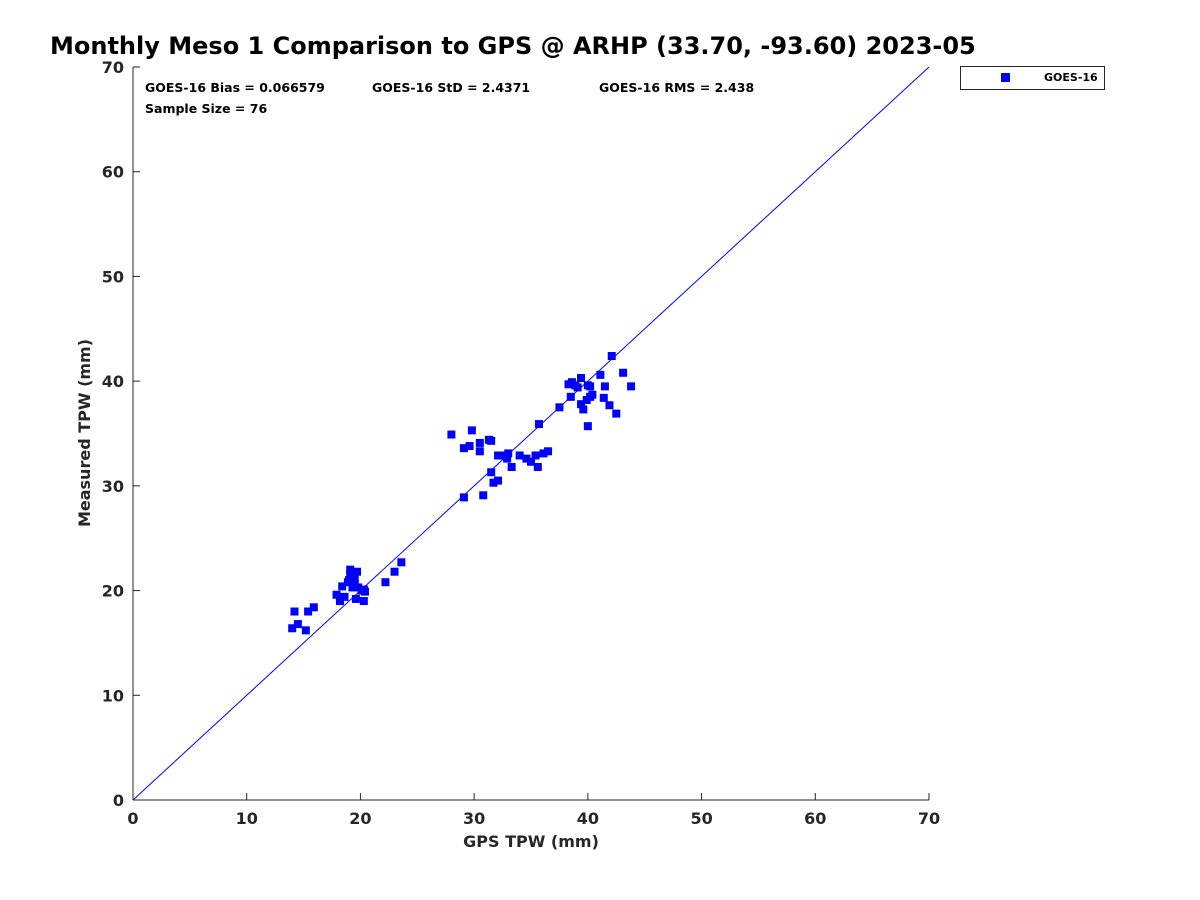  What do you see at coordinates (588, 818) in the screenshot?
I see `x-tick-label: 40` at bounding box center [588, 818].